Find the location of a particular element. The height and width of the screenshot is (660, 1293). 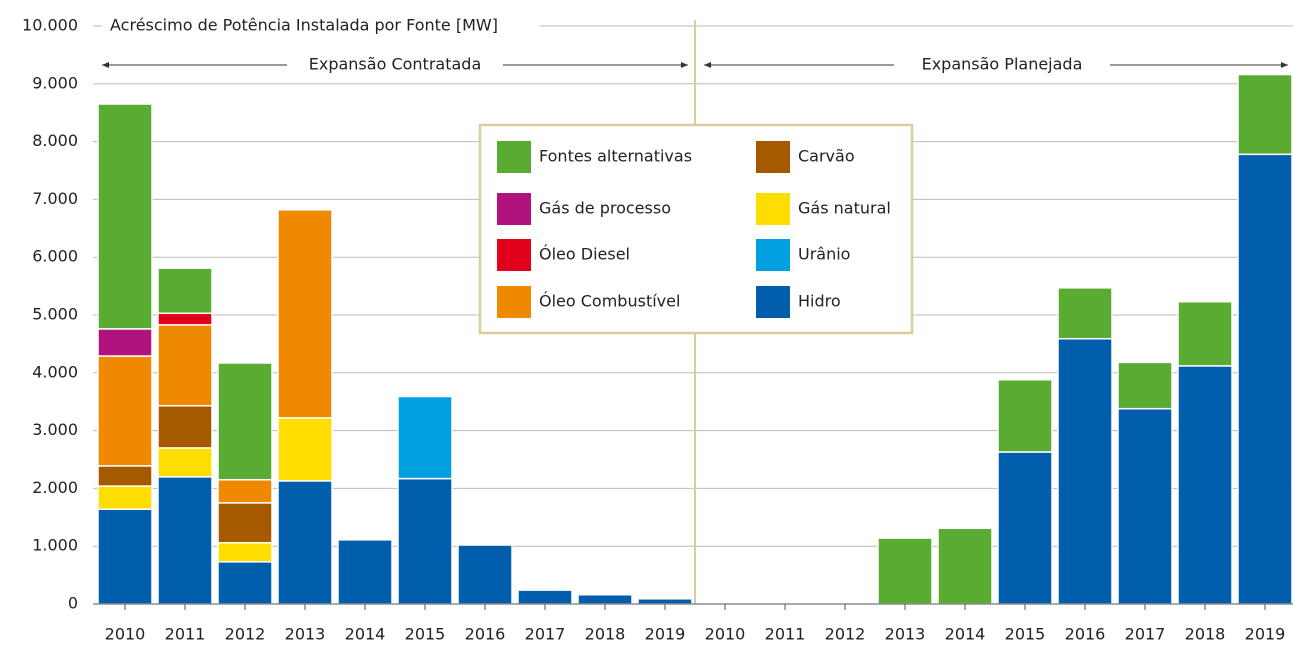

y-tick-label: 3.000 is located at coordinates (55, 429).